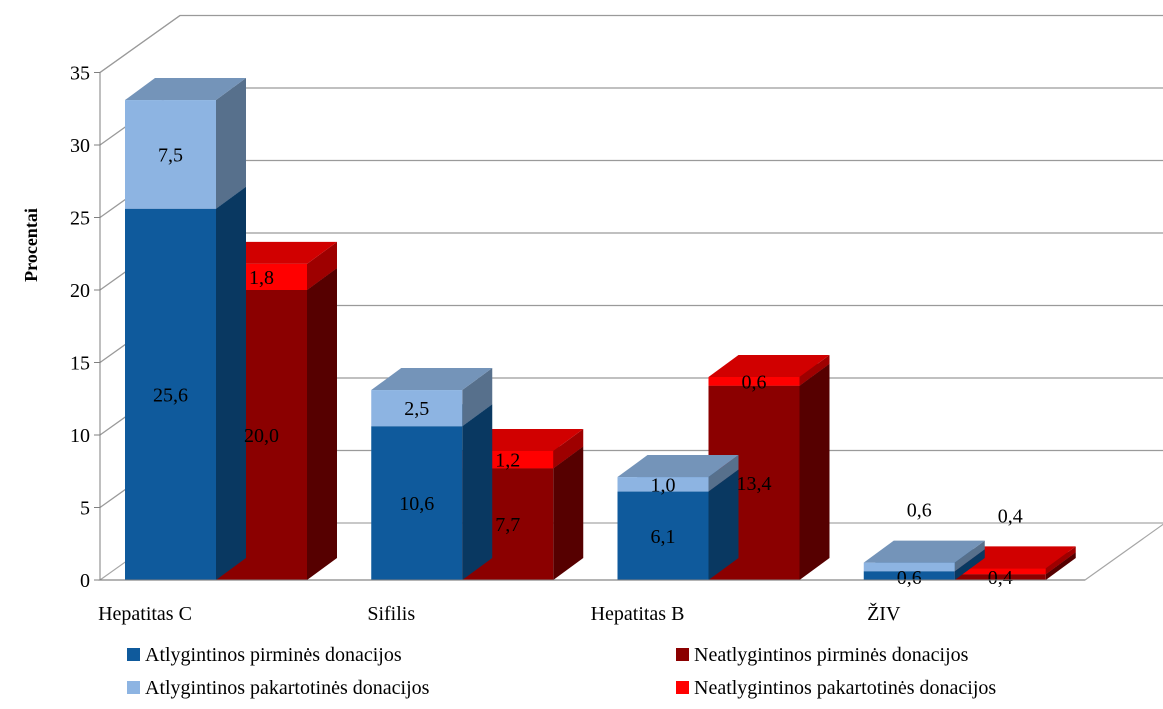 Image resolution: width=1163 pixels, height=709 pixels. What do you see at coordinates (80, 291) in the screenshot?
I see `y-tick-label: 20` at bounding box center [80, 291].